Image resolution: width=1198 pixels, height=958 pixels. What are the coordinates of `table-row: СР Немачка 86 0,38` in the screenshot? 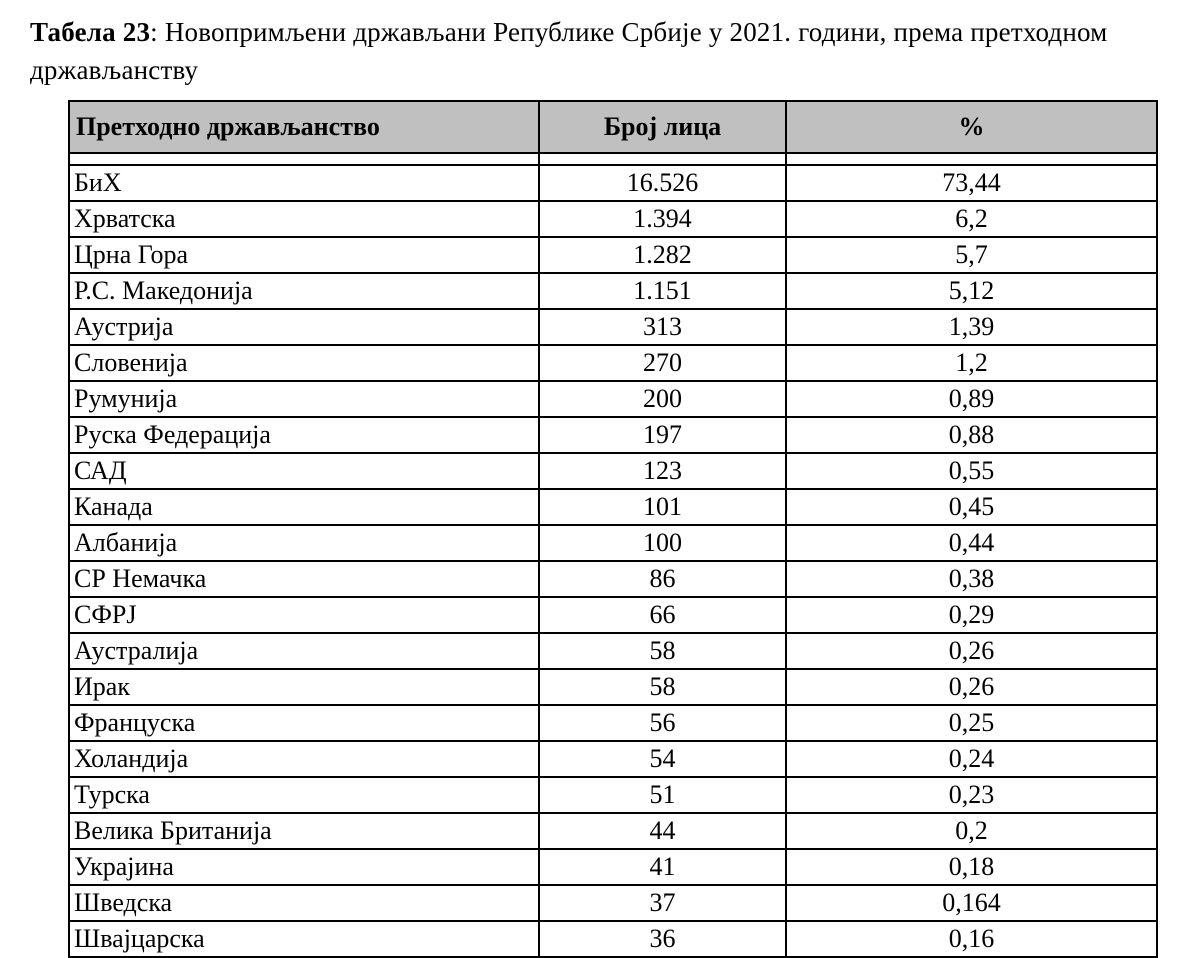 It's located at (613, 578).